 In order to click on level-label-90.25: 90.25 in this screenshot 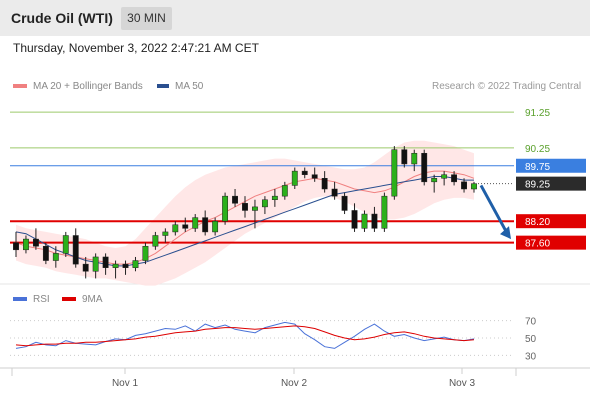, I will do `click(537, 149)`.